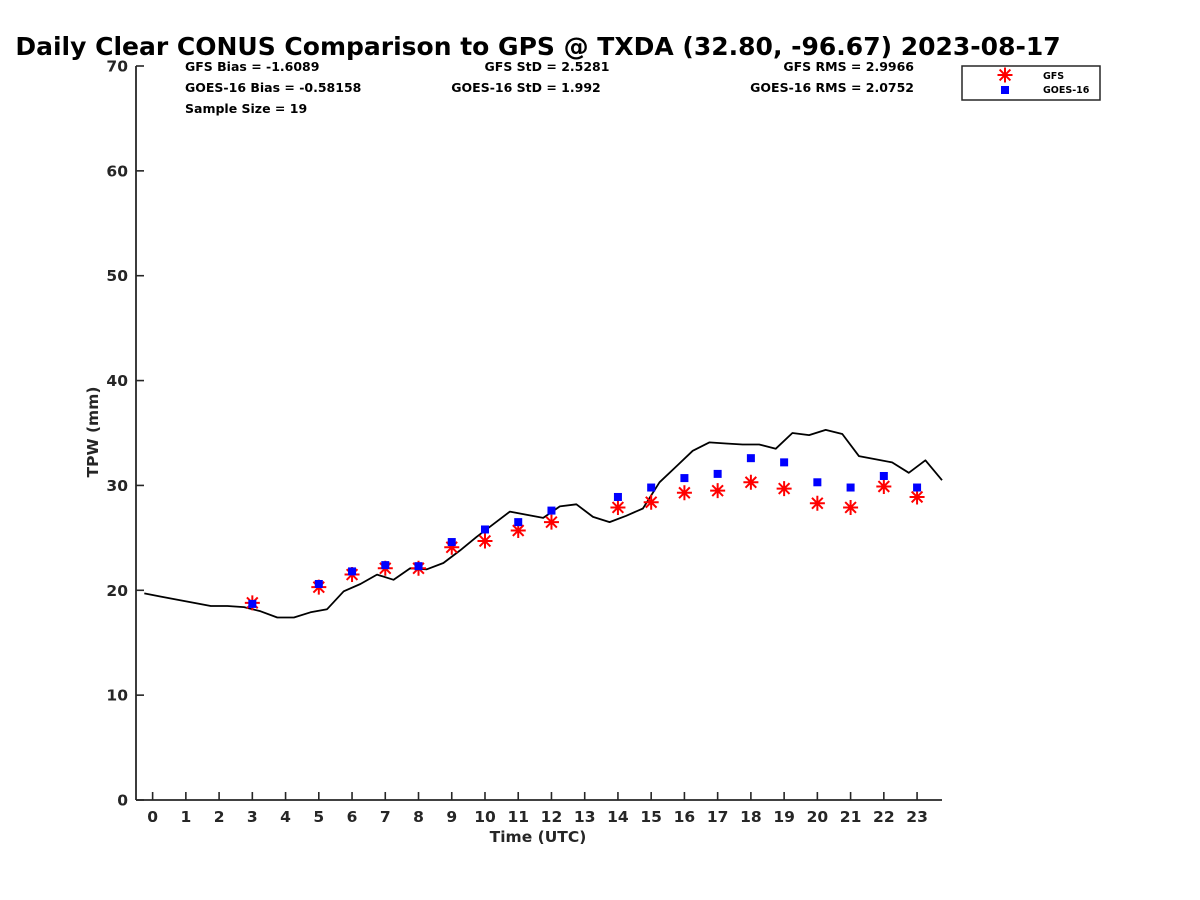 The image size is (1200, 900). I want to click on legend-gfs-marker, so click(1005, 75).